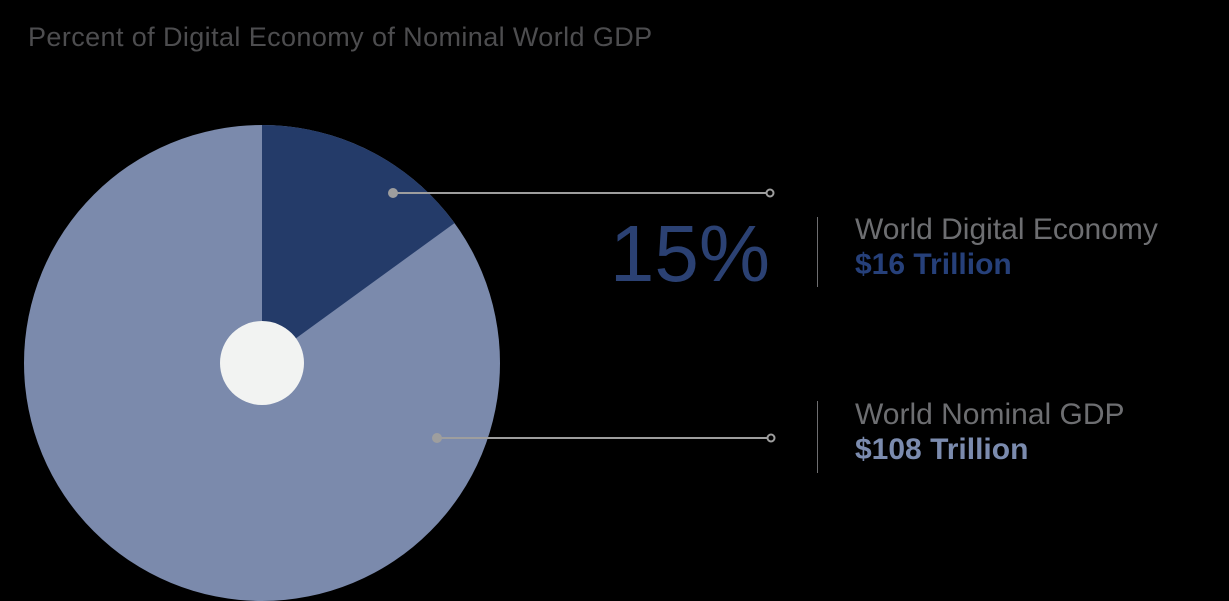  What do you see at coordinates (817, 437) in the screenshot?
I see `divider-nominal` at bounding box center [817, 437].